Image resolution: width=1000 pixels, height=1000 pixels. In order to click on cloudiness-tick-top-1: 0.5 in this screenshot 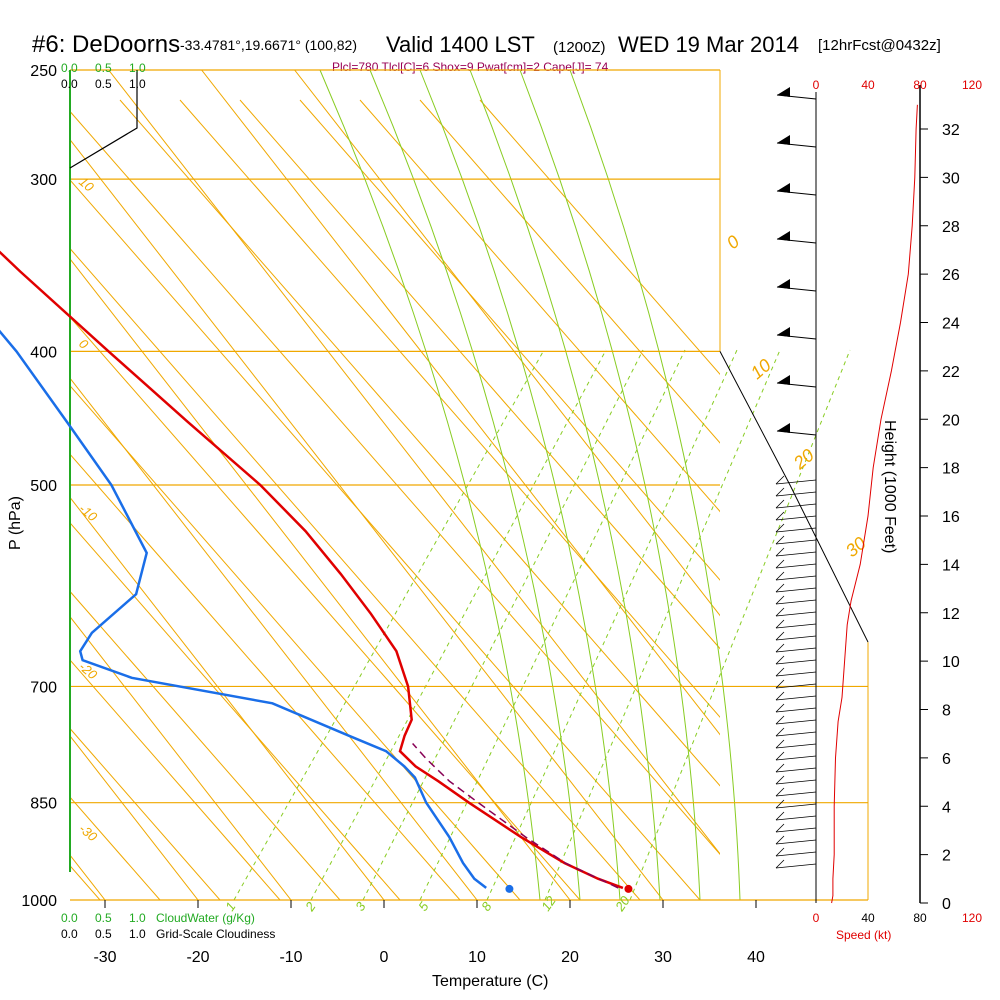, I will do `click(103, 84)`.